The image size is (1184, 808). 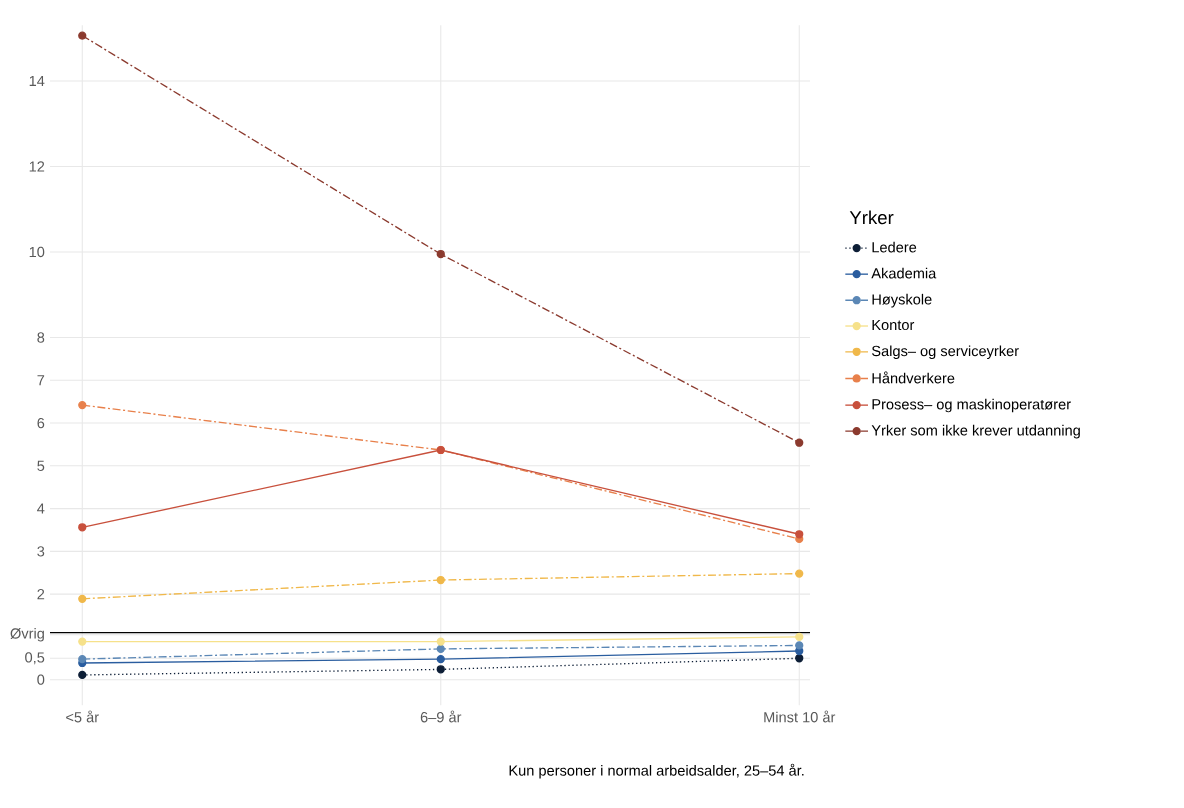 I want to click on y-tick-label: 12, so click(x=37, y=166).